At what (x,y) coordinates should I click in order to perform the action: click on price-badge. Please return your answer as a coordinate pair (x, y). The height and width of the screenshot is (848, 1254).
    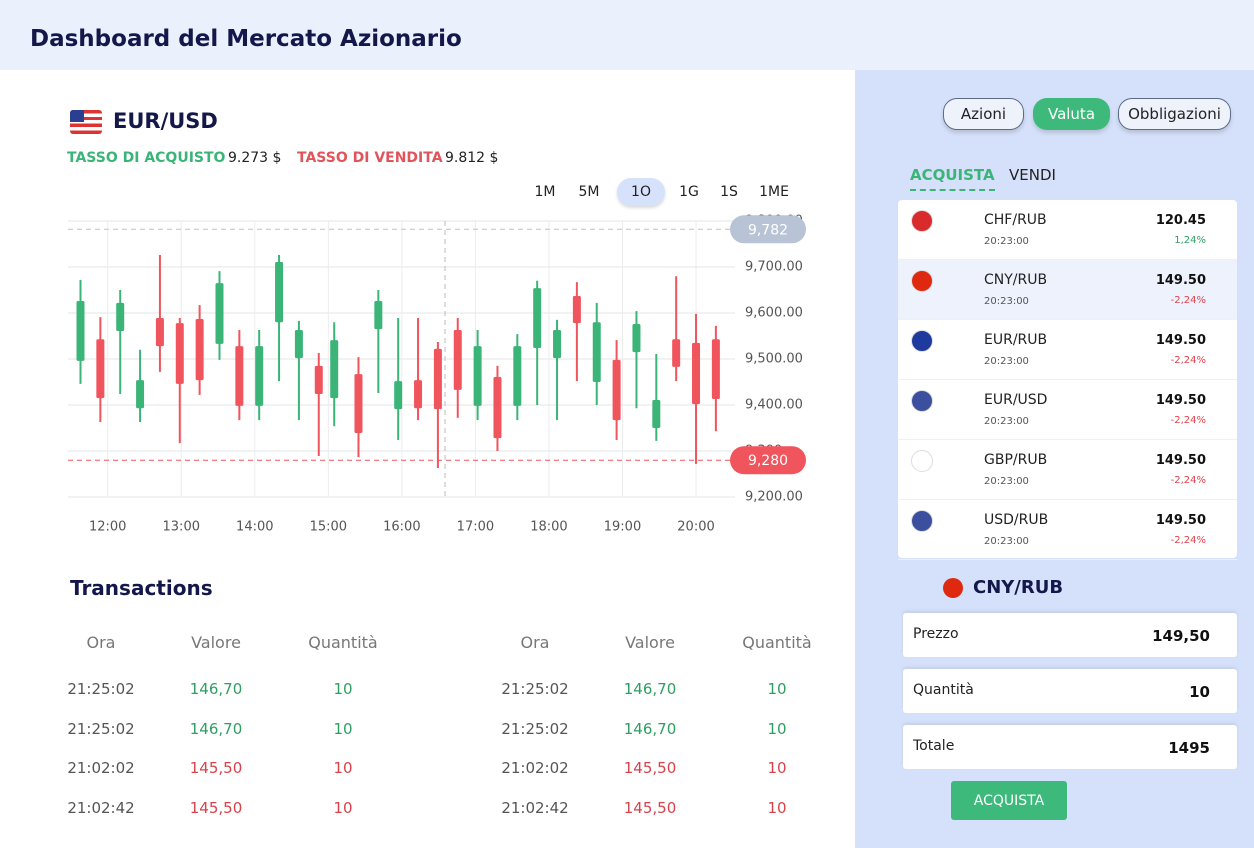
    Looking at the image, I should click on (768, 229).